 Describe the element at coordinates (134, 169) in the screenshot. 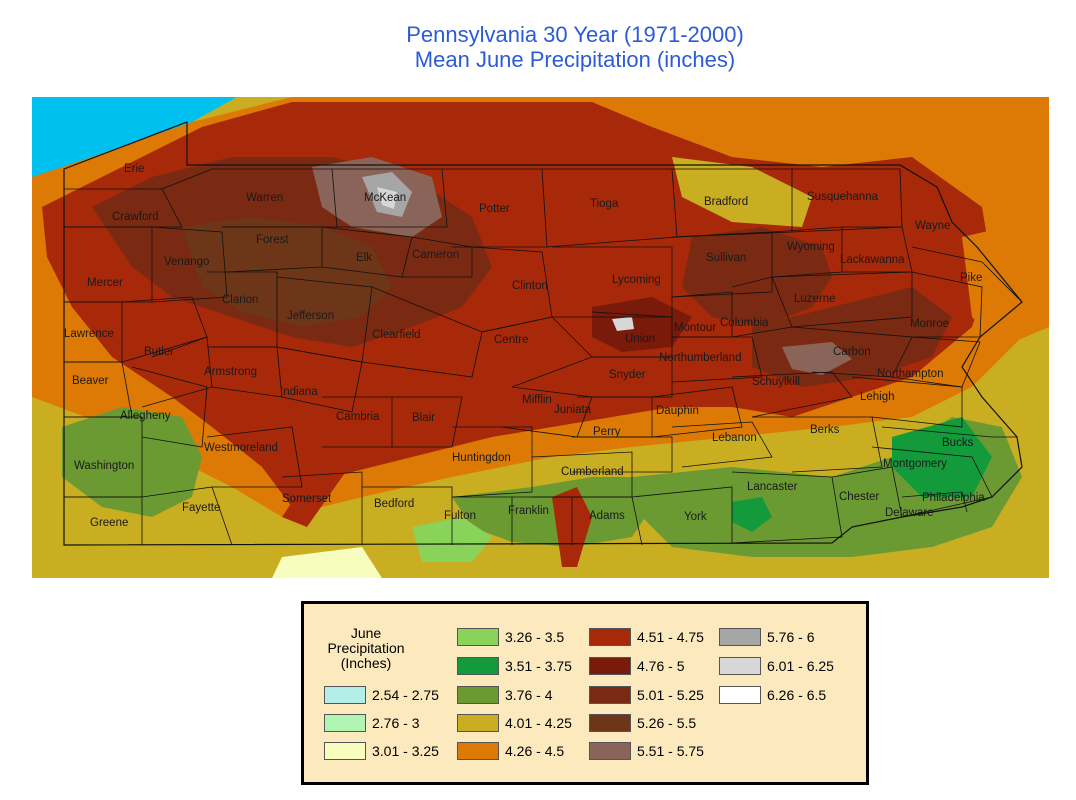

I see `county-label: Erie` at that location.